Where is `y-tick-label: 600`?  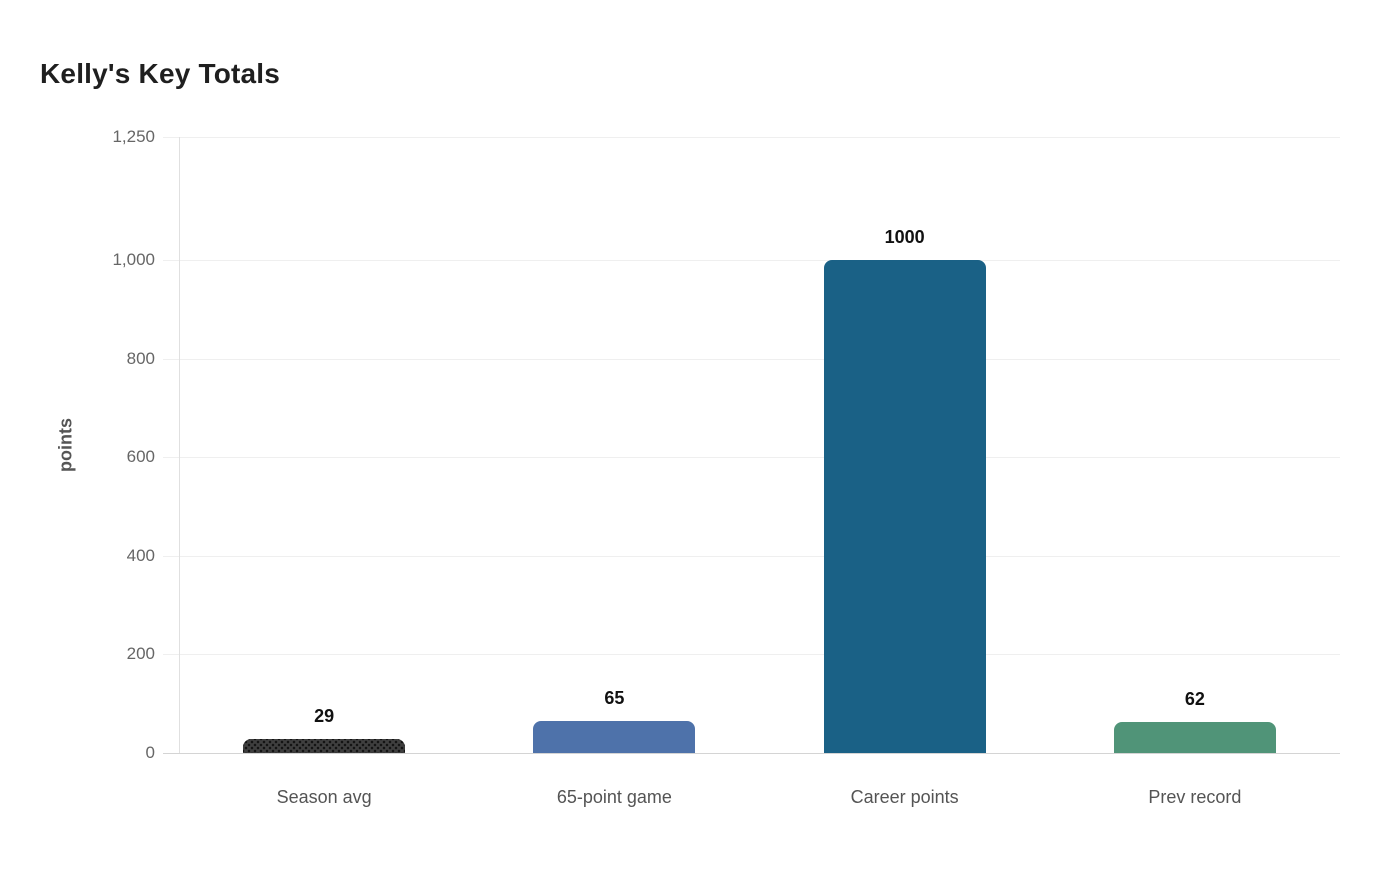
y-tick-label: 600 is located at coordinates (140, 457).